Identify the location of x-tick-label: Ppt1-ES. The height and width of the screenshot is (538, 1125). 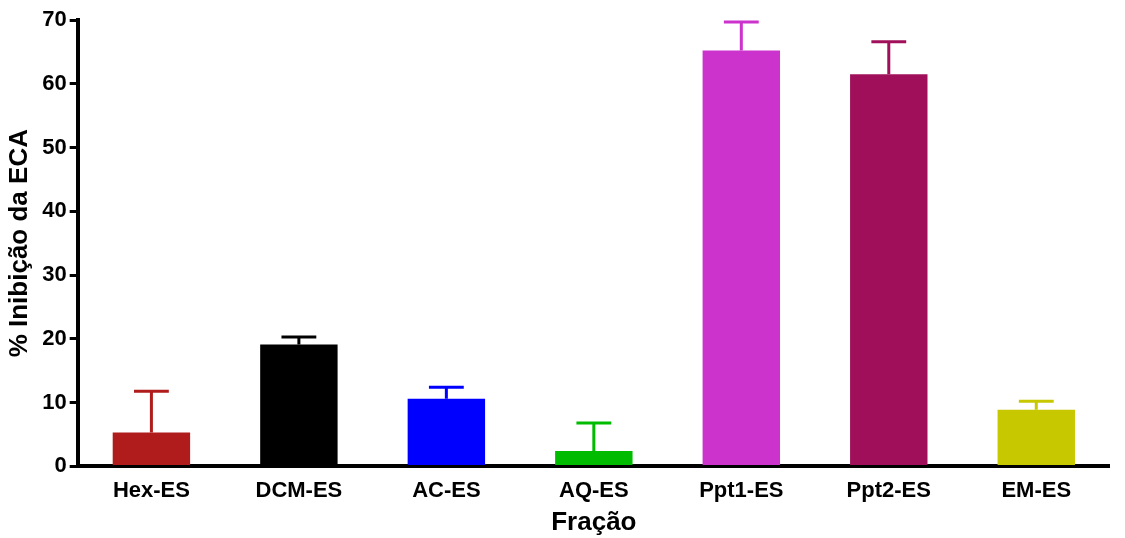
(741, 489).